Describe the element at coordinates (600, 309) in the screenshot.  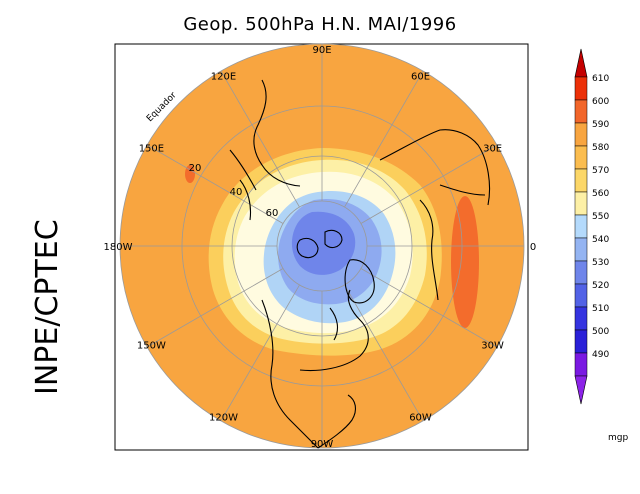
I see `colorbar-level-label: 510` at that location.